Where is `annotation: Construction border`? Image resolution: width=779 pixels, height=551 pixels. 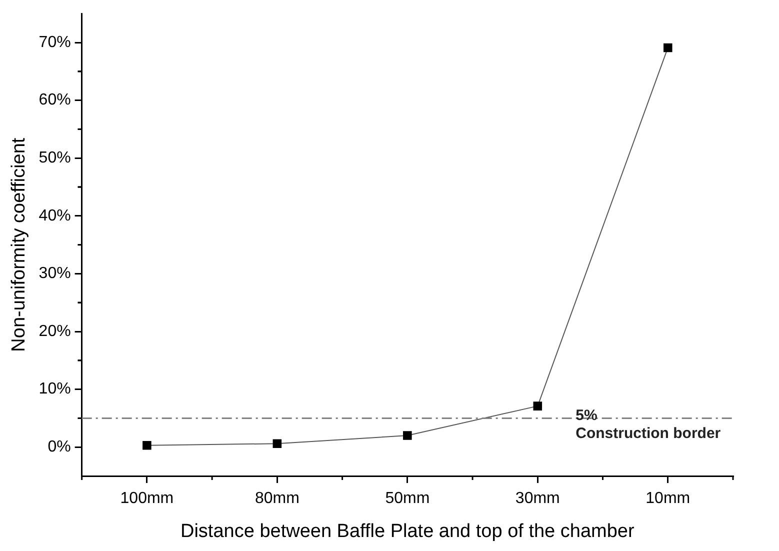 annotation: Construction border is located at coordinates (648, 433).